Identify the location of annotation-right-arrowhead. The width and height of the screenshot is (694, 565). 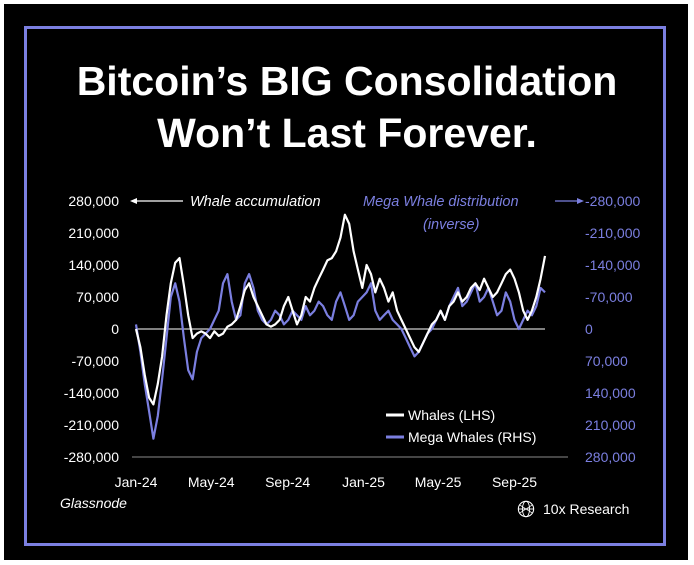
(580, 201).